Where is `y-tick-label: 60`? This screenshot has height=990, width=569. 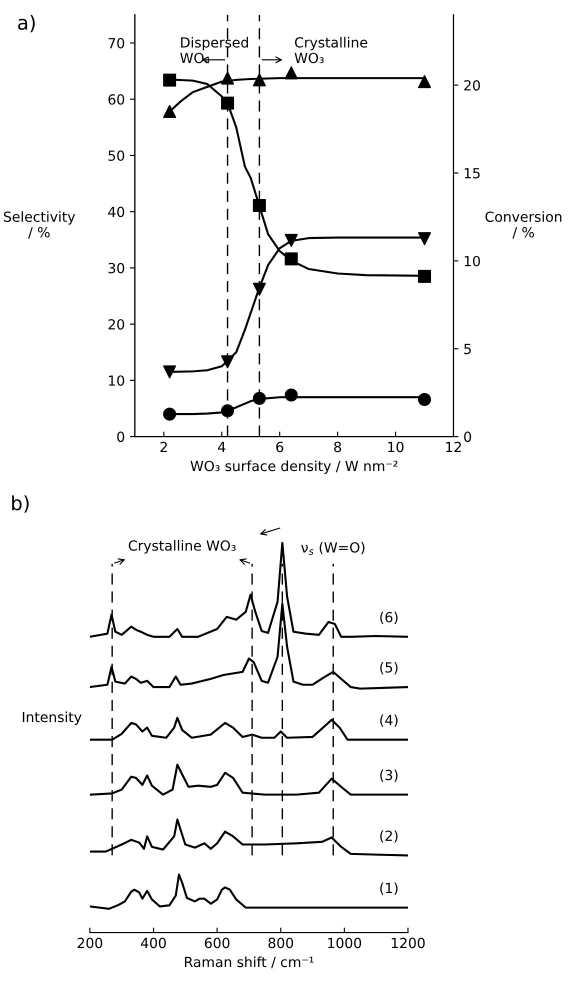 y-tick-label: 60 is located at coordinates (116, 99).